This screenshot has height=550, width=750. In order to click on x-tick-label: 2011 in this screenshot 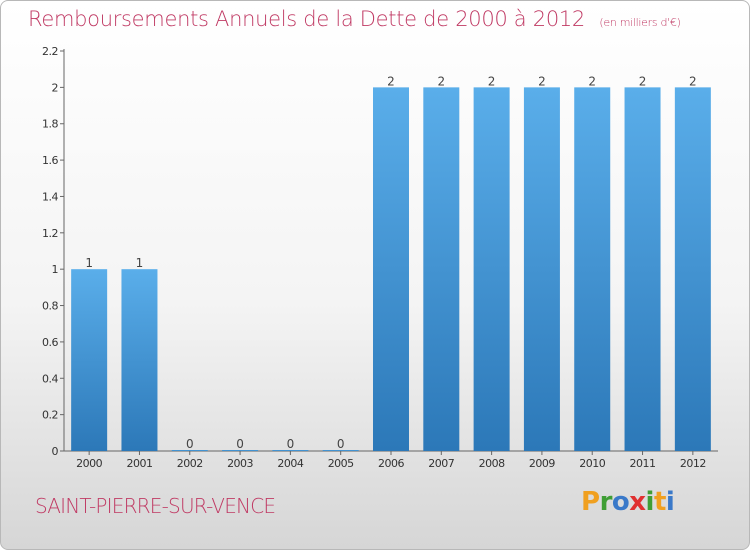, I will do `click(643, 463)`.